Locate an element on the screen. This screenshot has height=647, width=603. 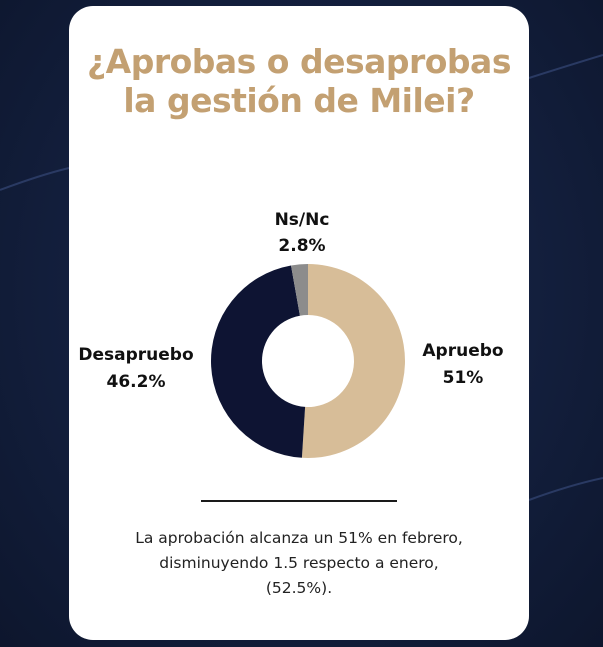
slice-ns-nc is located at coordinates (299, 290).